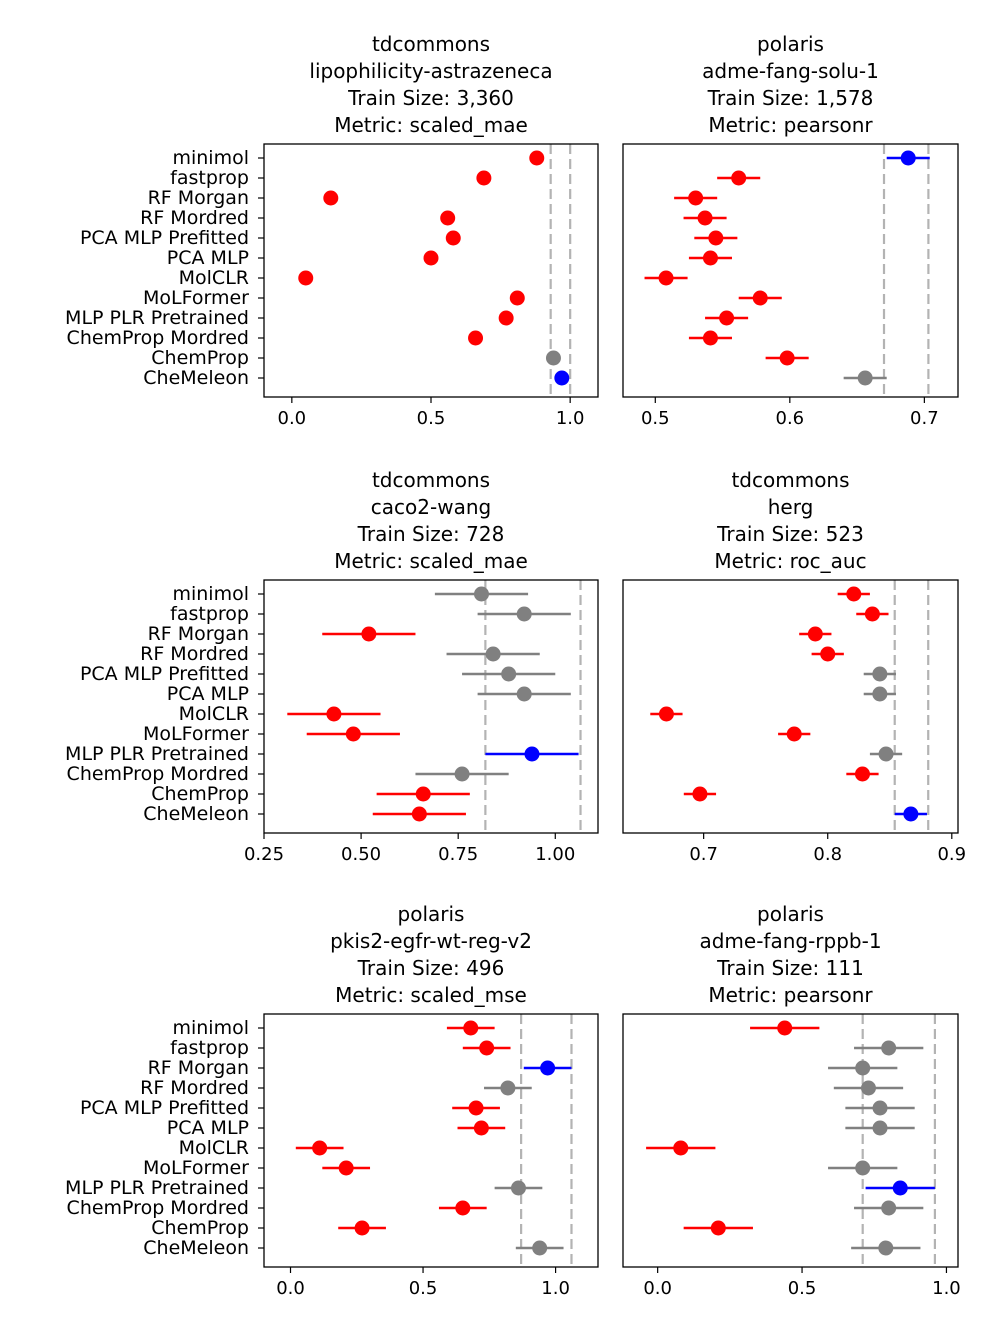  I want to click on subplot-title-dataset: lipophilicity-astrazeneca, so click(430, 71).